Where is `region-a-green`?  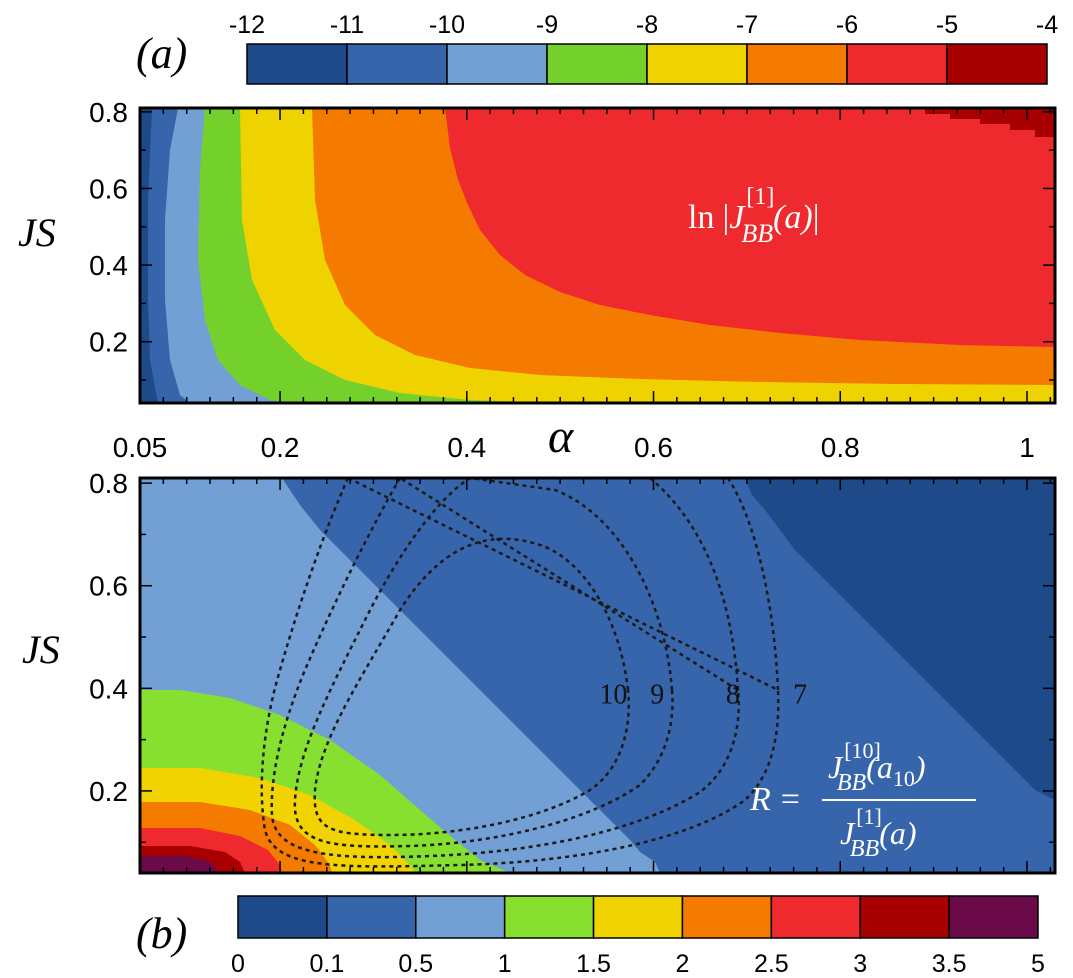
region-a-green is located at coordinates (350, 255).